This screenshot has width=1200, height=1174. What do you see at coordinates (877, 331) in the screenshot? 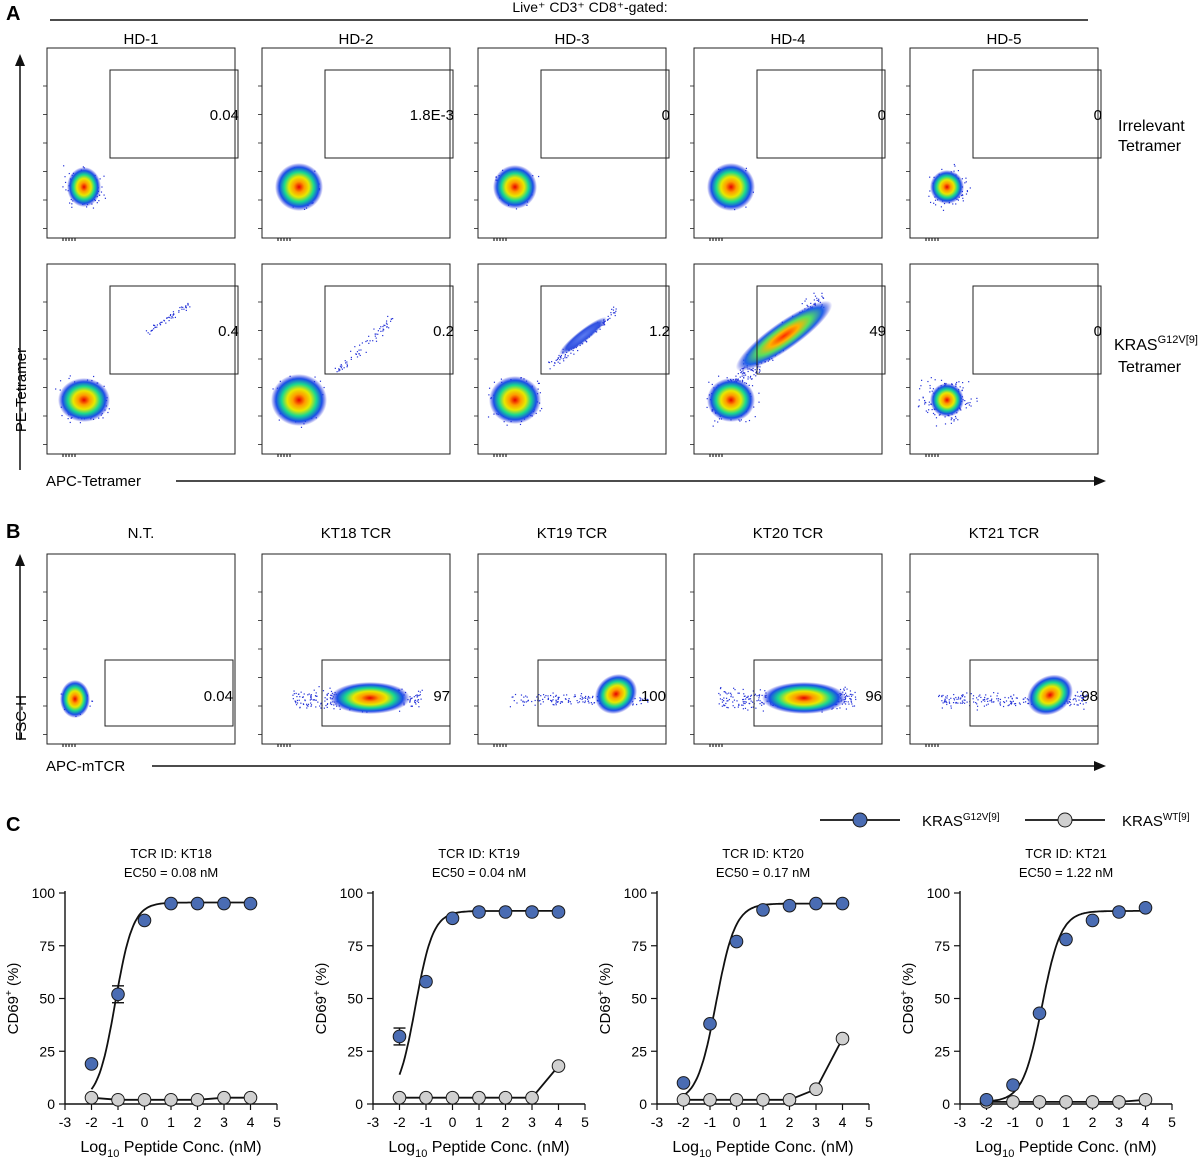
I see `panel-a-r2-c4-gate-value: 49` at bounding box center [877, 331].